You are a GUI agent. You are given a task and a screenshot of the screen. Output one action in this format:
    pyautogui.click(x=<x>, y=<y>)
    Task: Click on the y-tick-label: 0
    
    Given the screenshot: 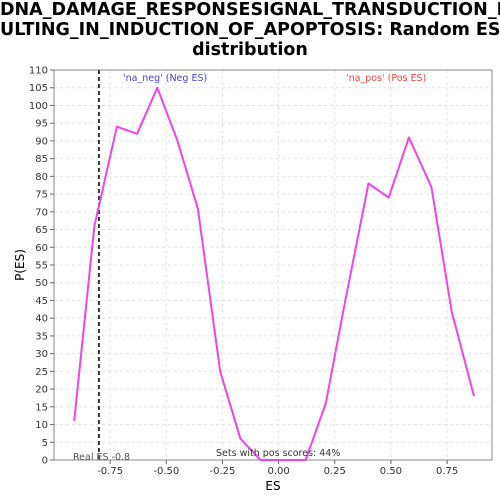 What is the action you would take?
    pyautogui.click(x=45, y=461)
    